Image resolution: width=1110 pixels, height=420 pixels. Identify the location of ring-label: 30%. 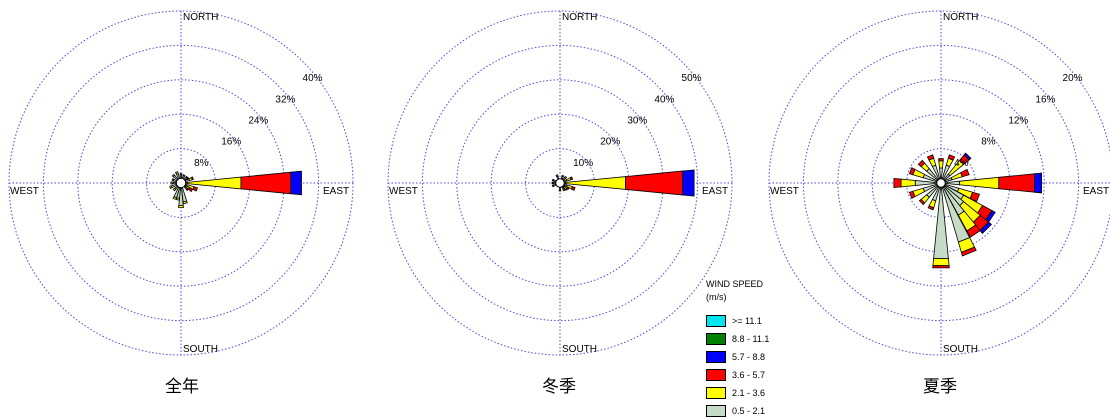
(637, 120).